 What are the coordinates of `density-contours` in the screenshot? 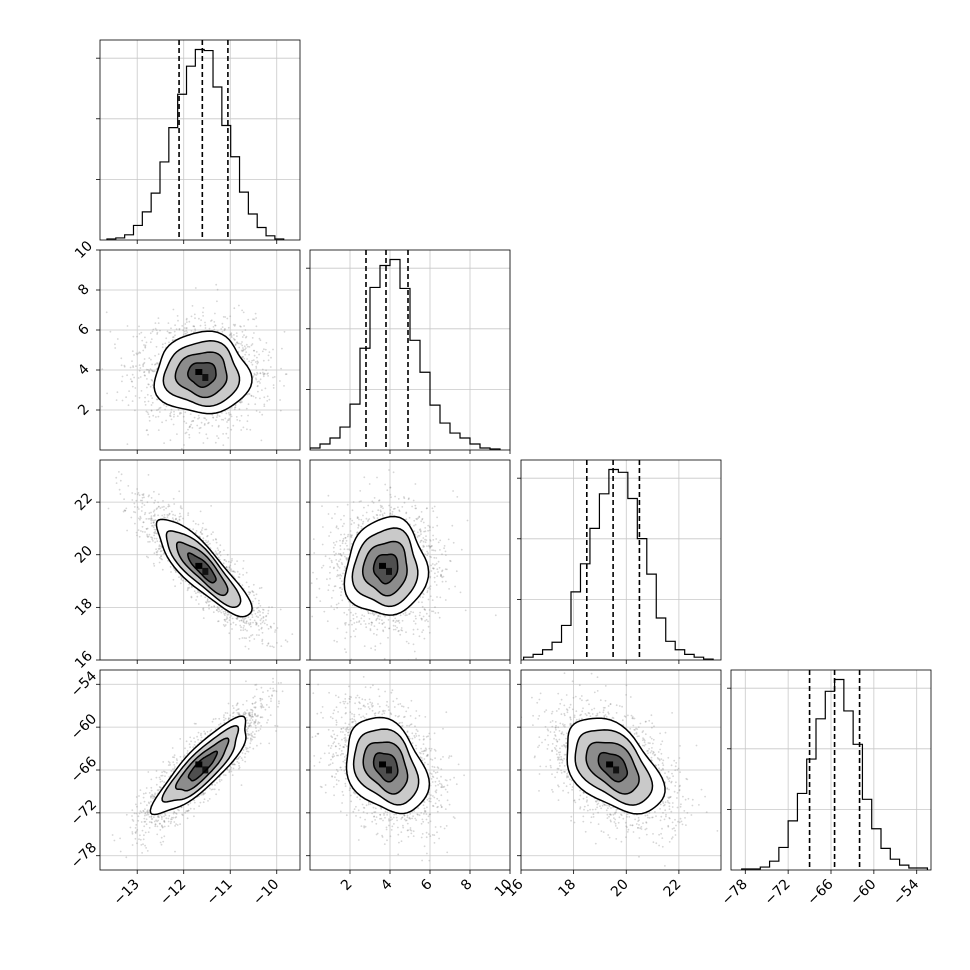 It's located at (204, 568).